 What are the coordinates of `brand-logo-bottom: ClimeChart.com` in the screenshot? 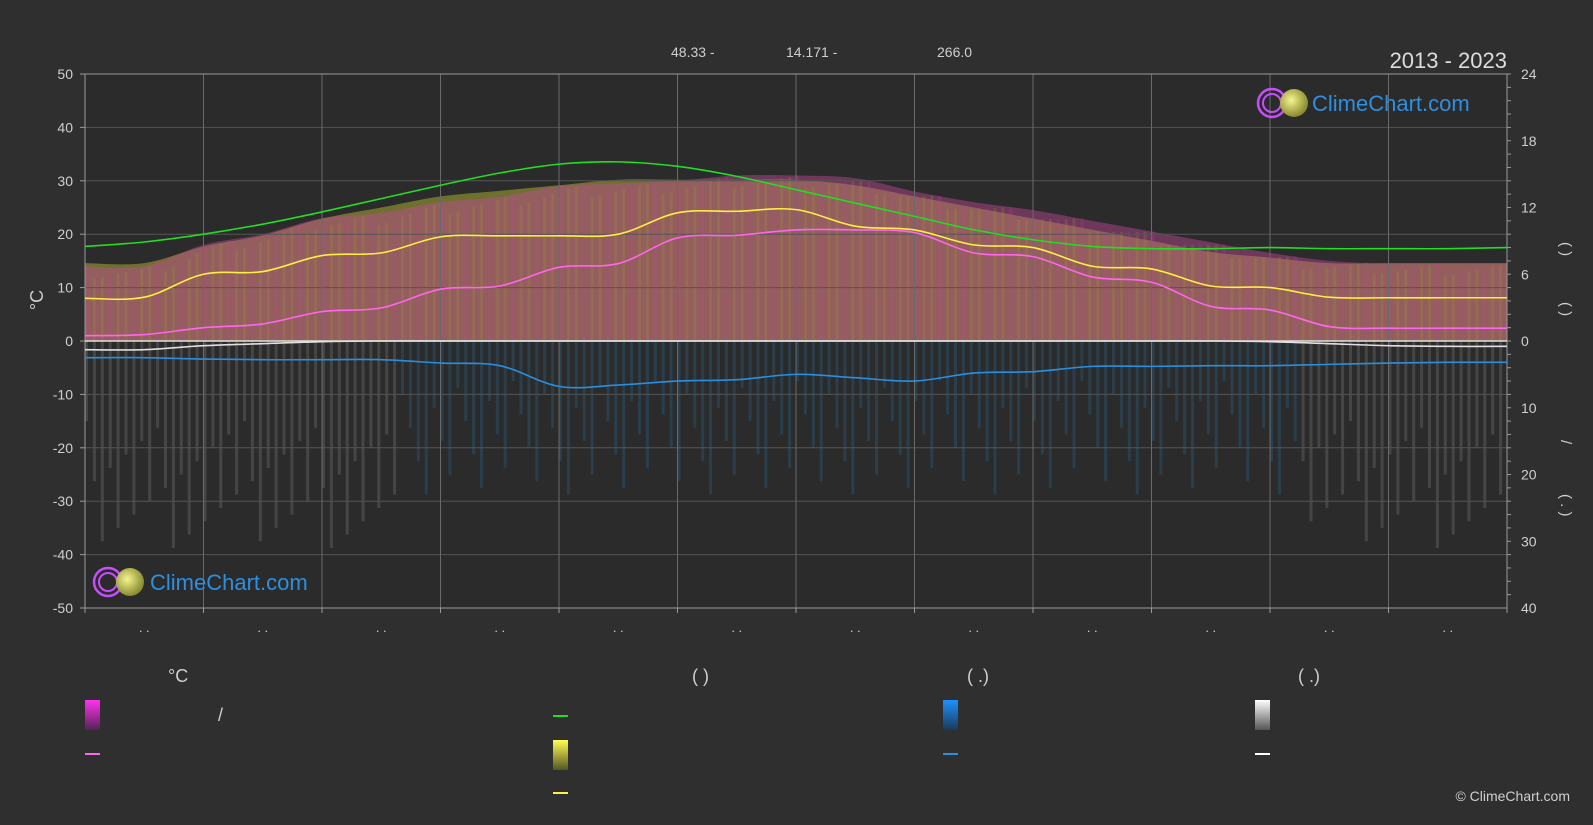 It's located at (200, 582).